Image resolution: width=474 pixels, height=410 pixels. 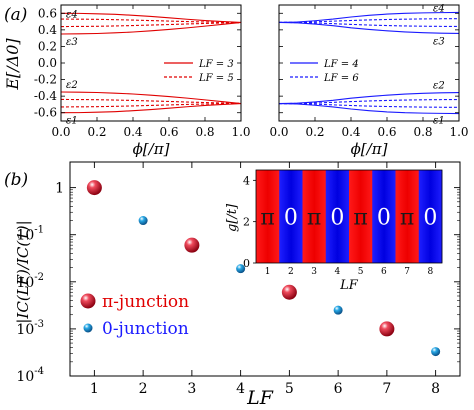 I want to click on inset-cell-label-7: π, so click(x=407, y=218).